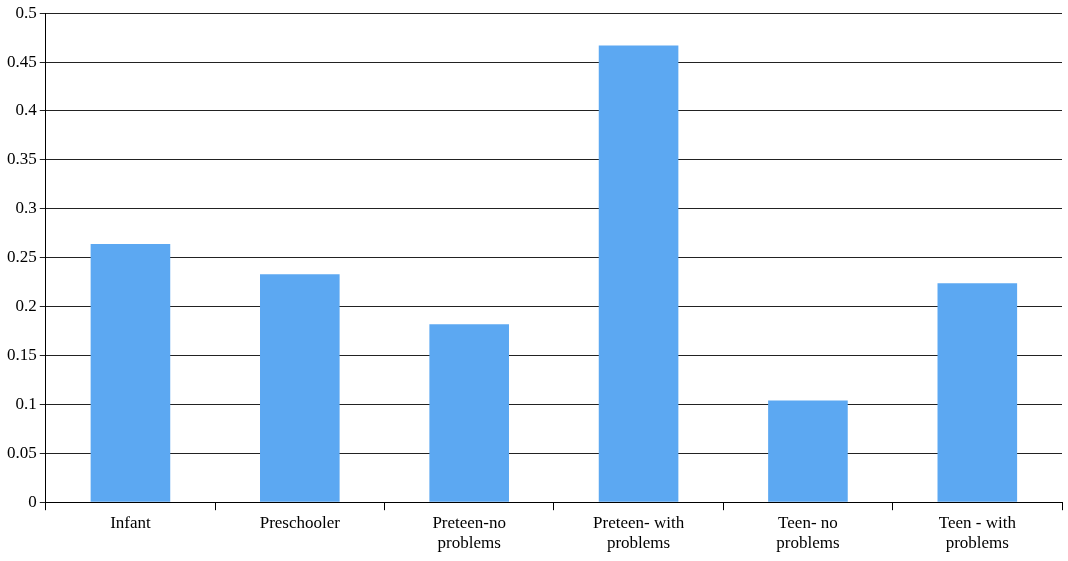 Image resolution: width=1068 pixels, height=561 pixels. I want to click on y-tick-label: 0.1, so click(26, 403).